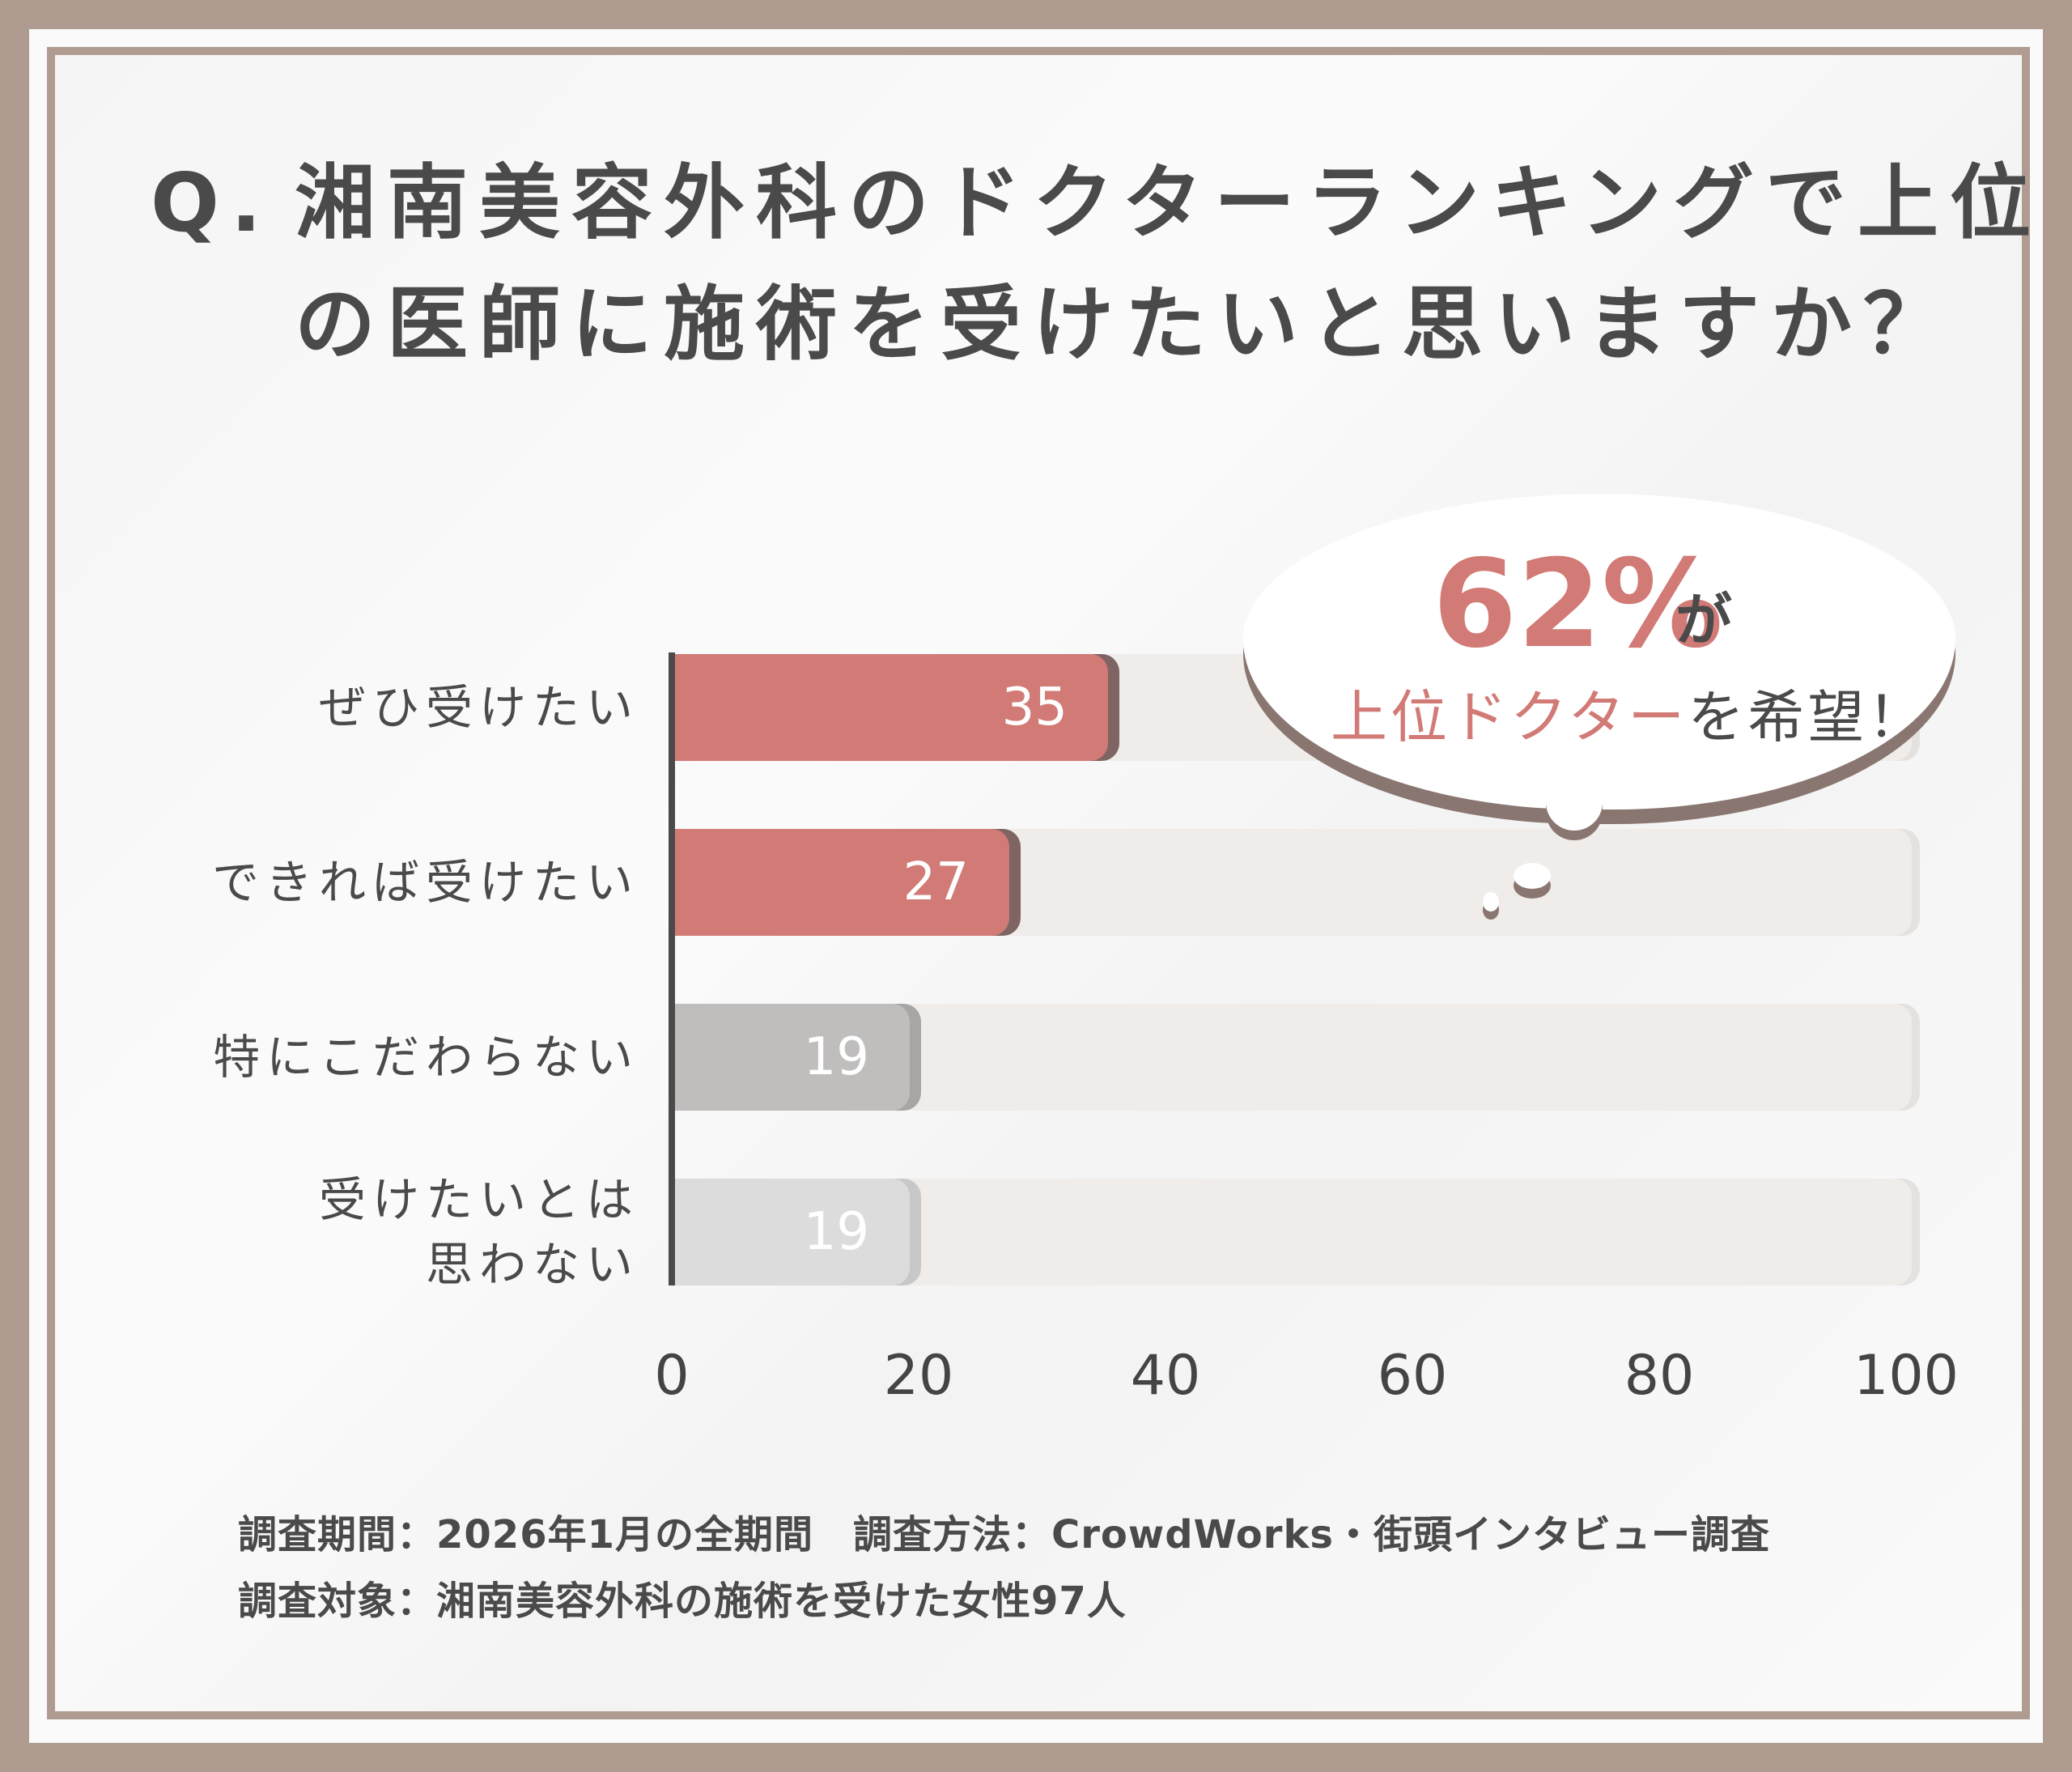 The image size is (2072, 1772). Describe the element at coordinates (672, 1376) in the screenshot. I see `x-tick: 0` at that location.